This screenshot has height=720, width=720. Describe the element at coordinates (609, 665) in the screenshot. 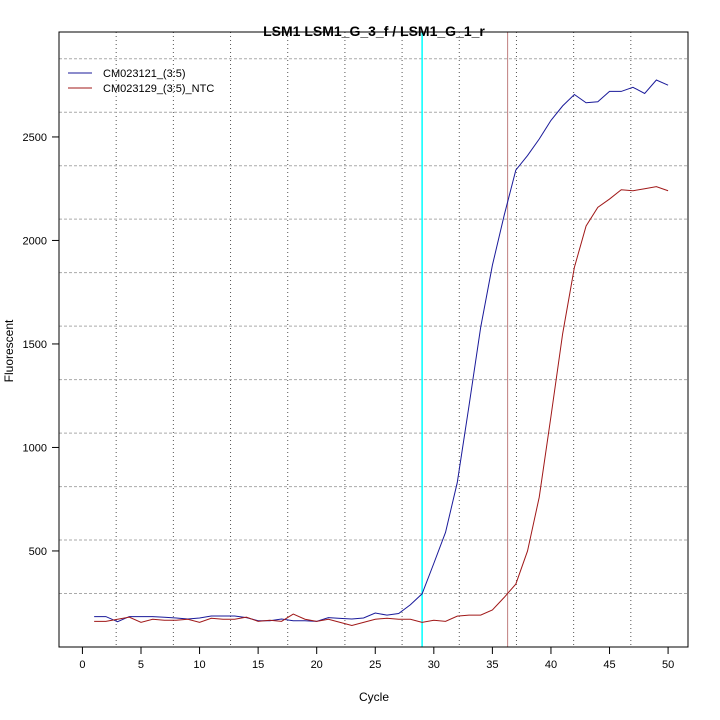

I see `x-tick-label: 45` at that location.